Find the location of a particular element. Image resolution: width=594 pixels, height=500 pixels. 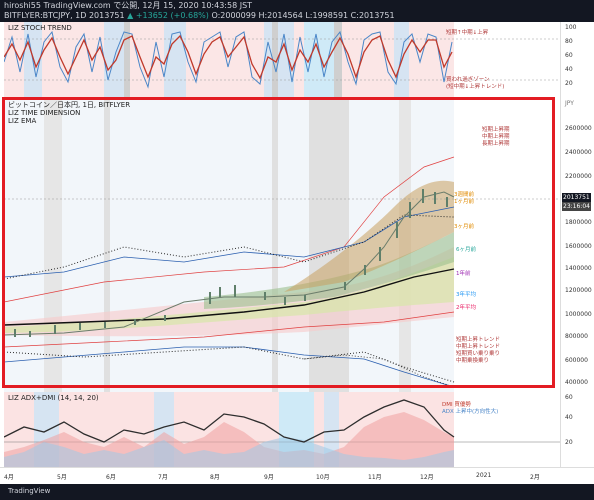

price-tick: 1200000 is located at coordinates (578, 290).